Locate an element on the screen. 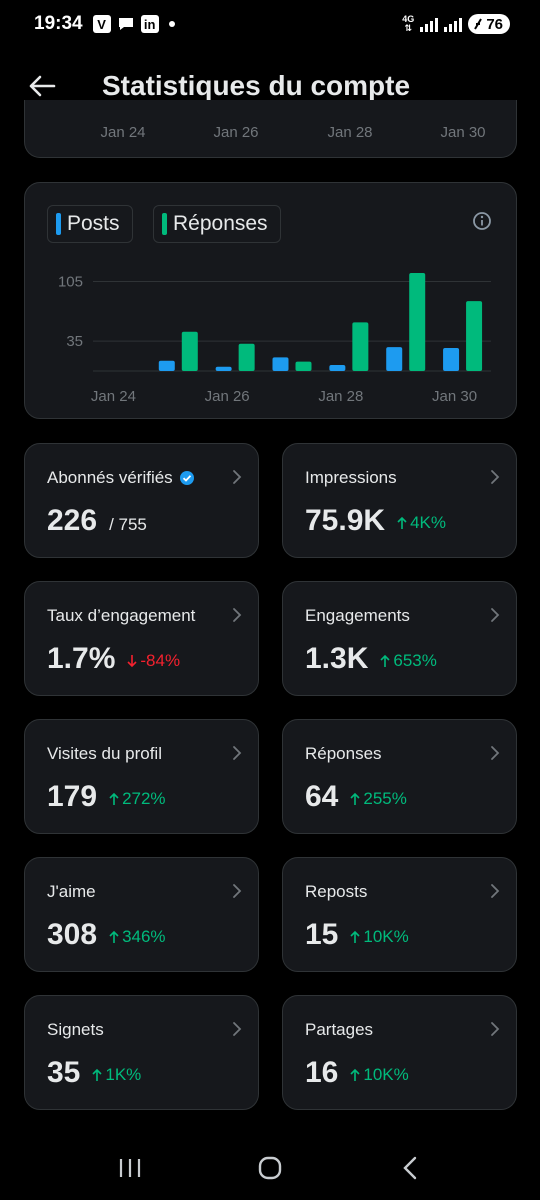  verified-badge-icon is located at coordinates (186, 478).